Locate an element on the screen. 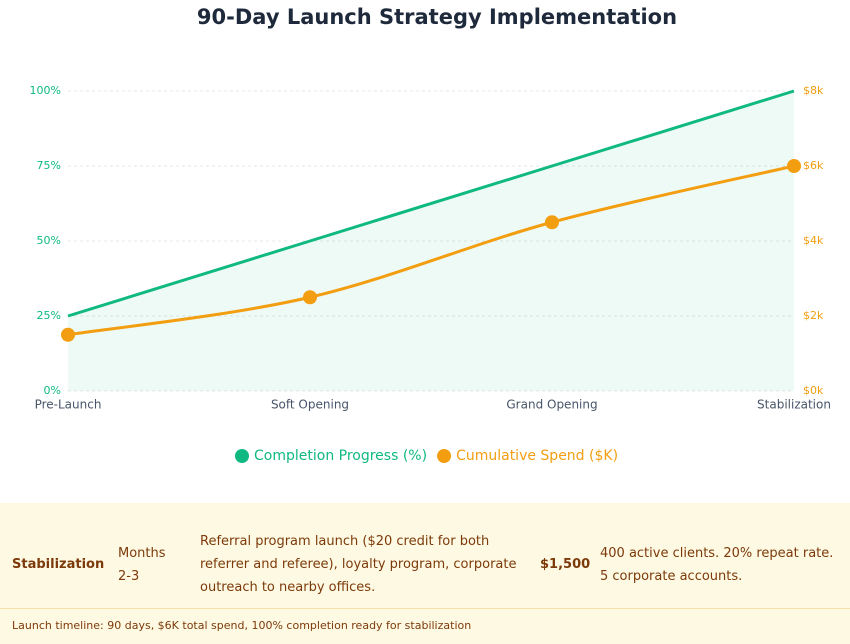 The width and height of the screenshot is (850, 644). x-tick-label: Grand Opening is located at coordinates (551, 405).